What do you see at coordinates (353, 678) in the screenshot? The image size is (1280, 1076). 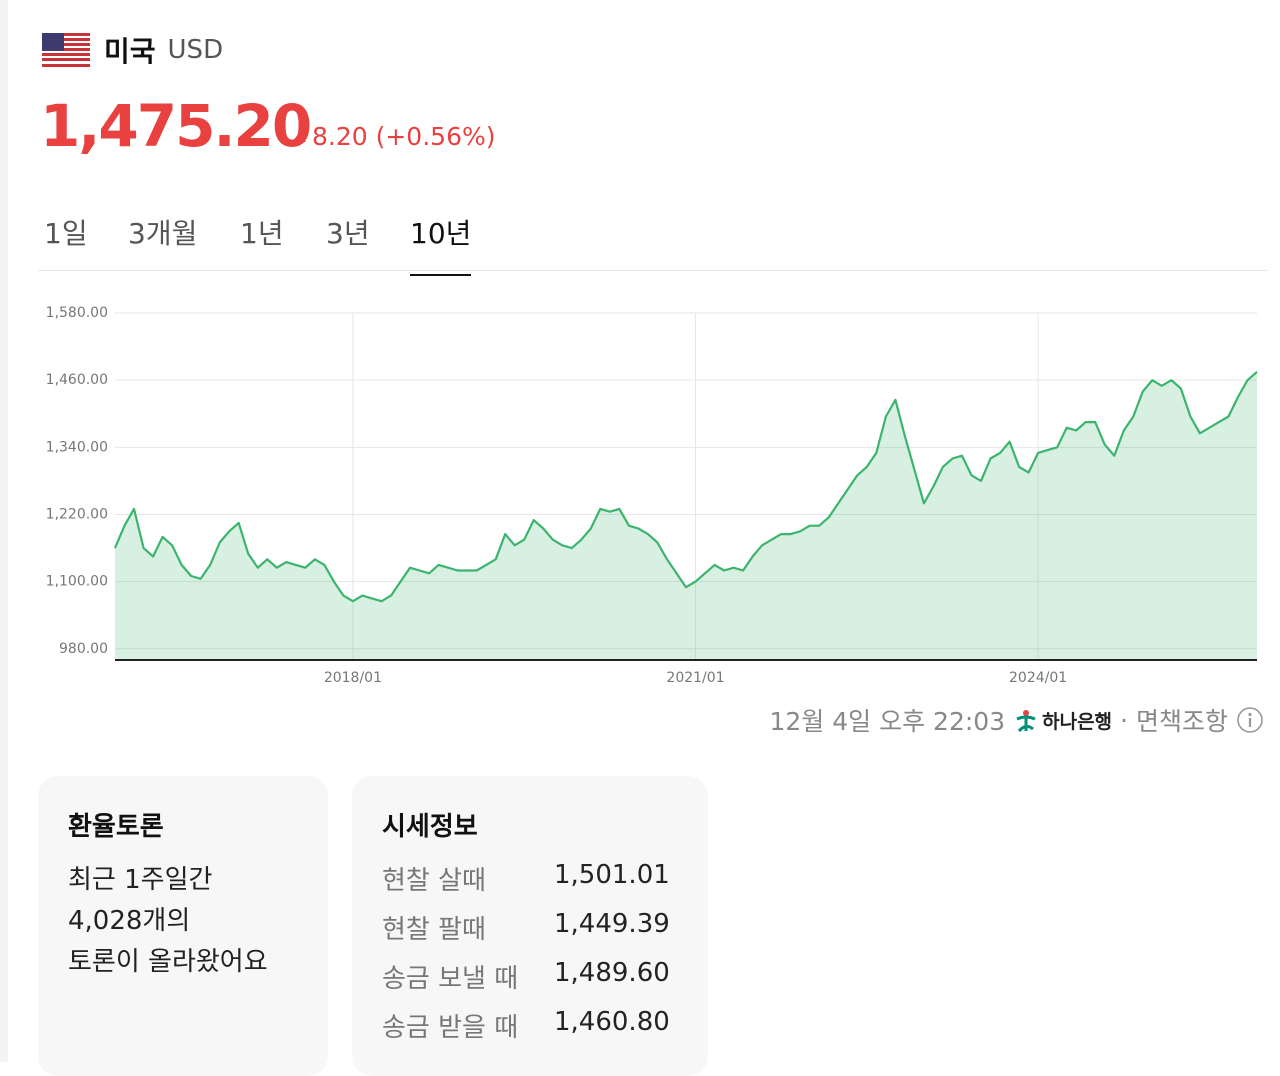 I see `x-tick-label: 2018/01` at bounding box center [353, 678].